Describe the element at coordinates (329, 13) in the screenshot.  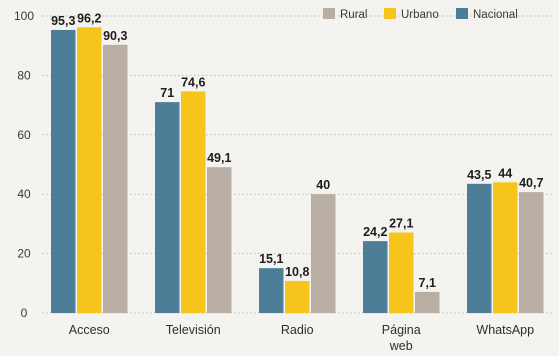
I see `legend-swatch-rural` at that location.